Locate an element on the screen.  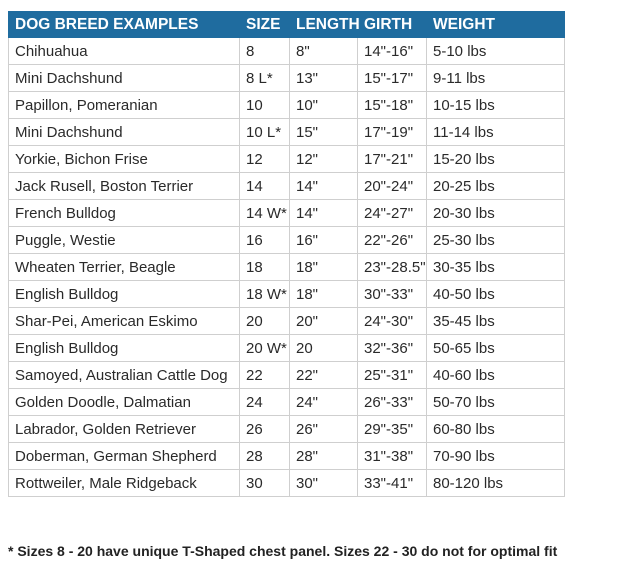
size-cell: 8 is located at coordinates (264, 51).